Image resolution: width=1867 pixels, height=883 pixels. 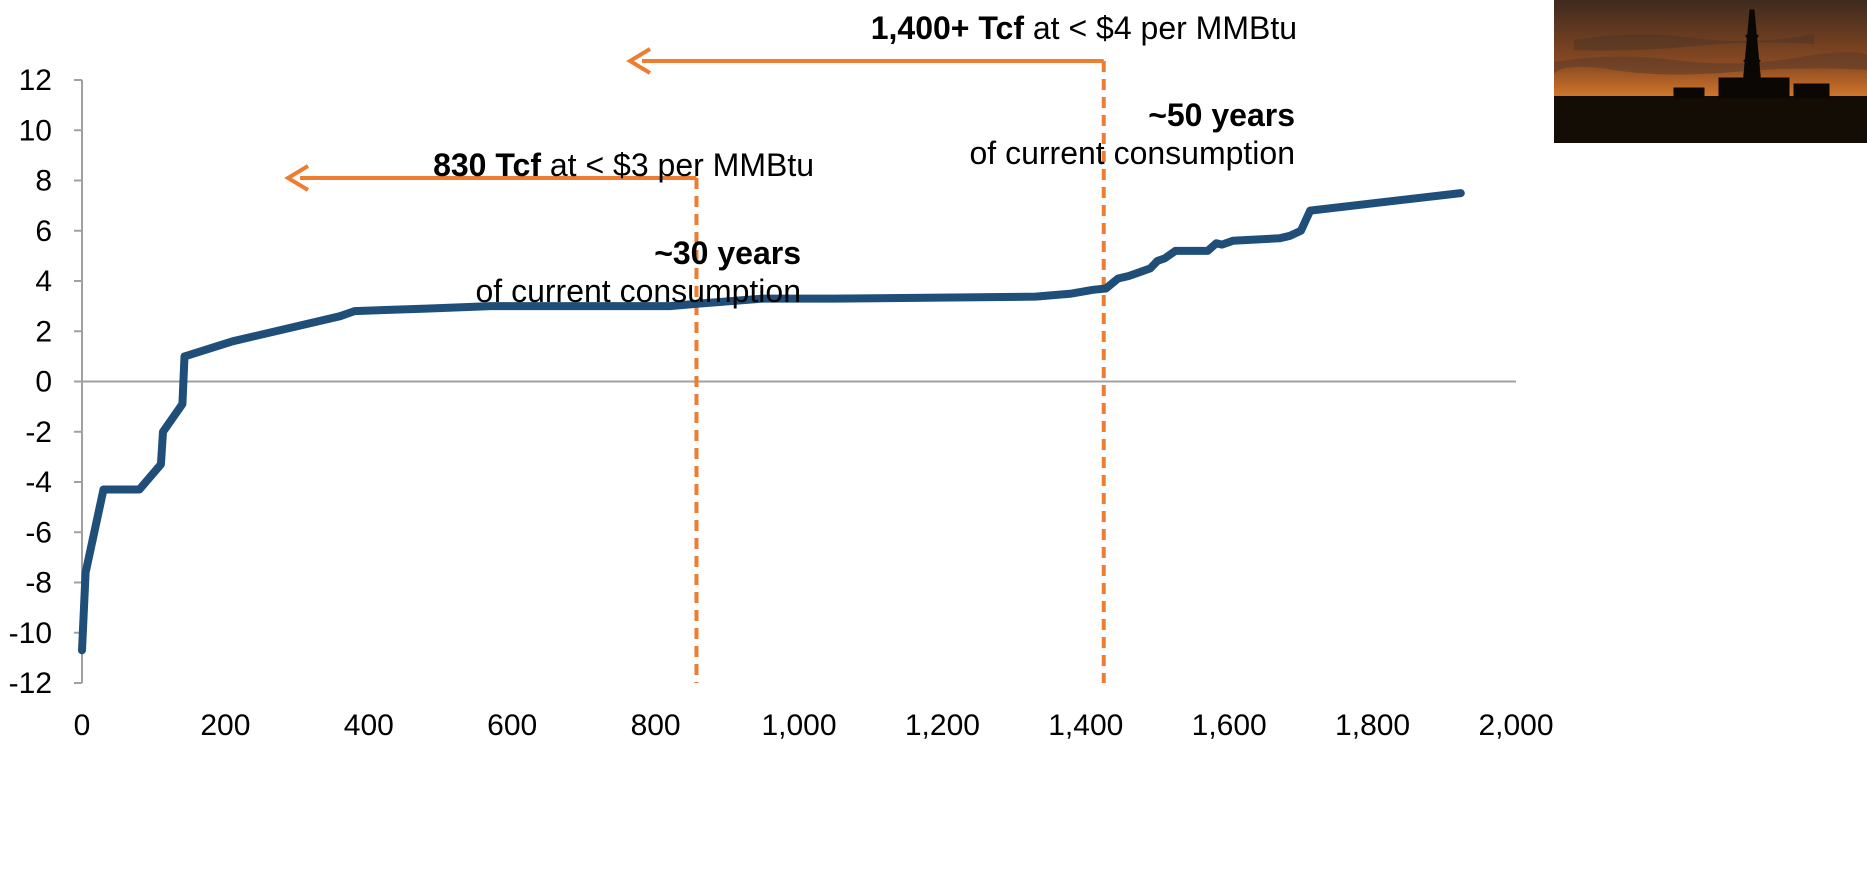 I want to click on y-tick-label: 10, so click(x=35, y=130).